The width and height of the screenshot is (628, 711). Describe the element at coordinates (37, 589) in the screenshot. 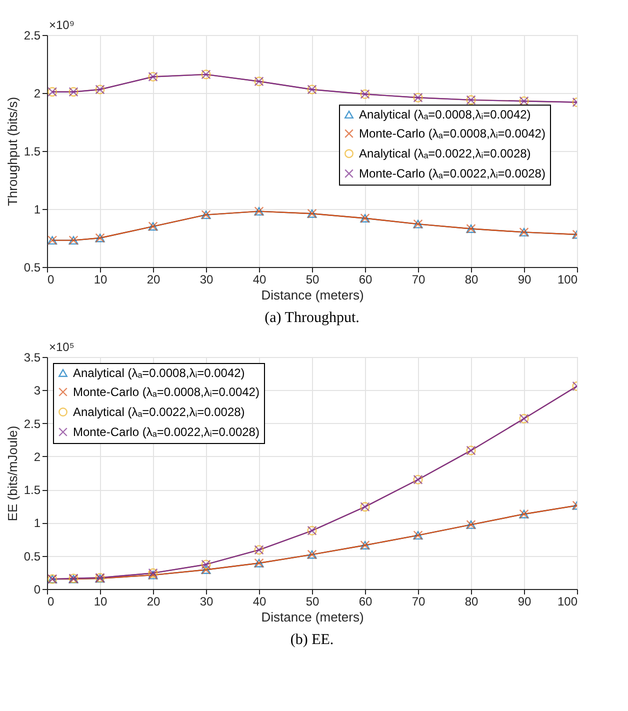

I see `y-tick-label: 0` at that location.